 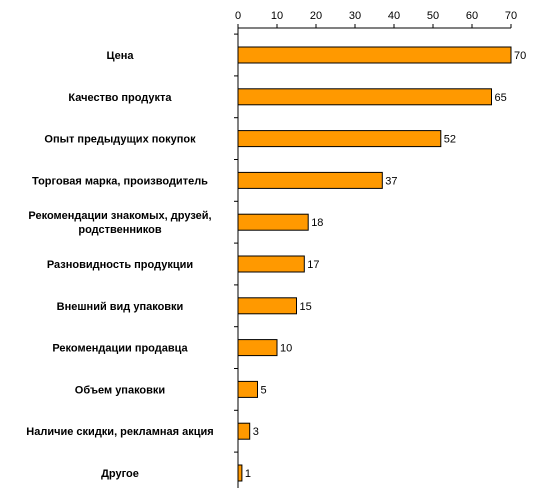 I want to click on category-label: Рекомендации продавца, so click(x=120, y=349).